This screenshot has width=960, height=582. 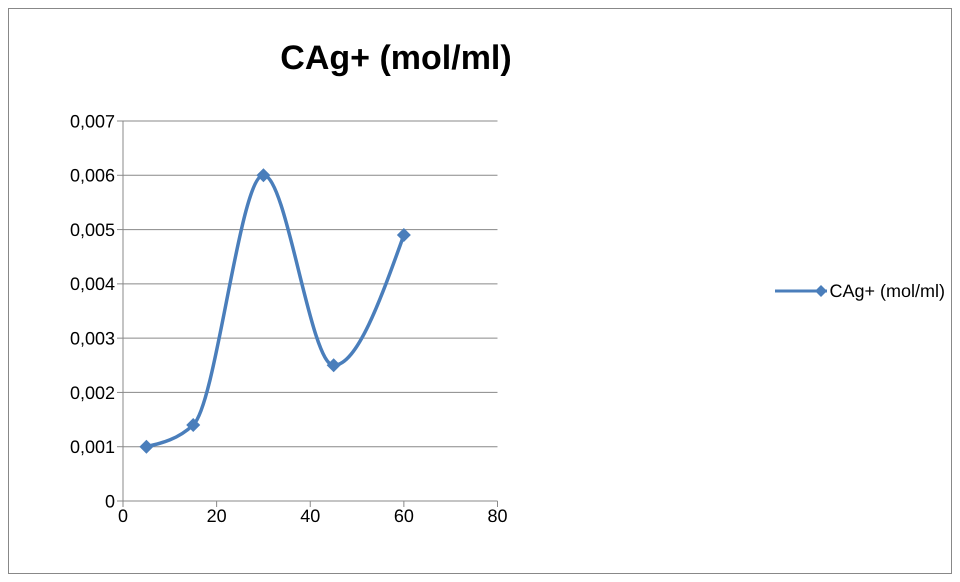 I want to click on x-tick-label: 20, so click(x=216, y=516).